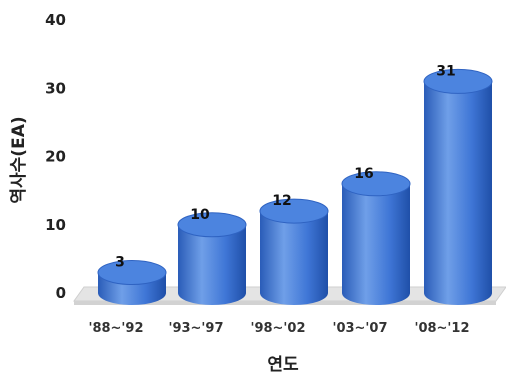 The height and width of the screenshot is (381, 506). Describe the element at coordinates (277, 328) in the screenshot. I see `x-tick-label: '98~'02` at that location.